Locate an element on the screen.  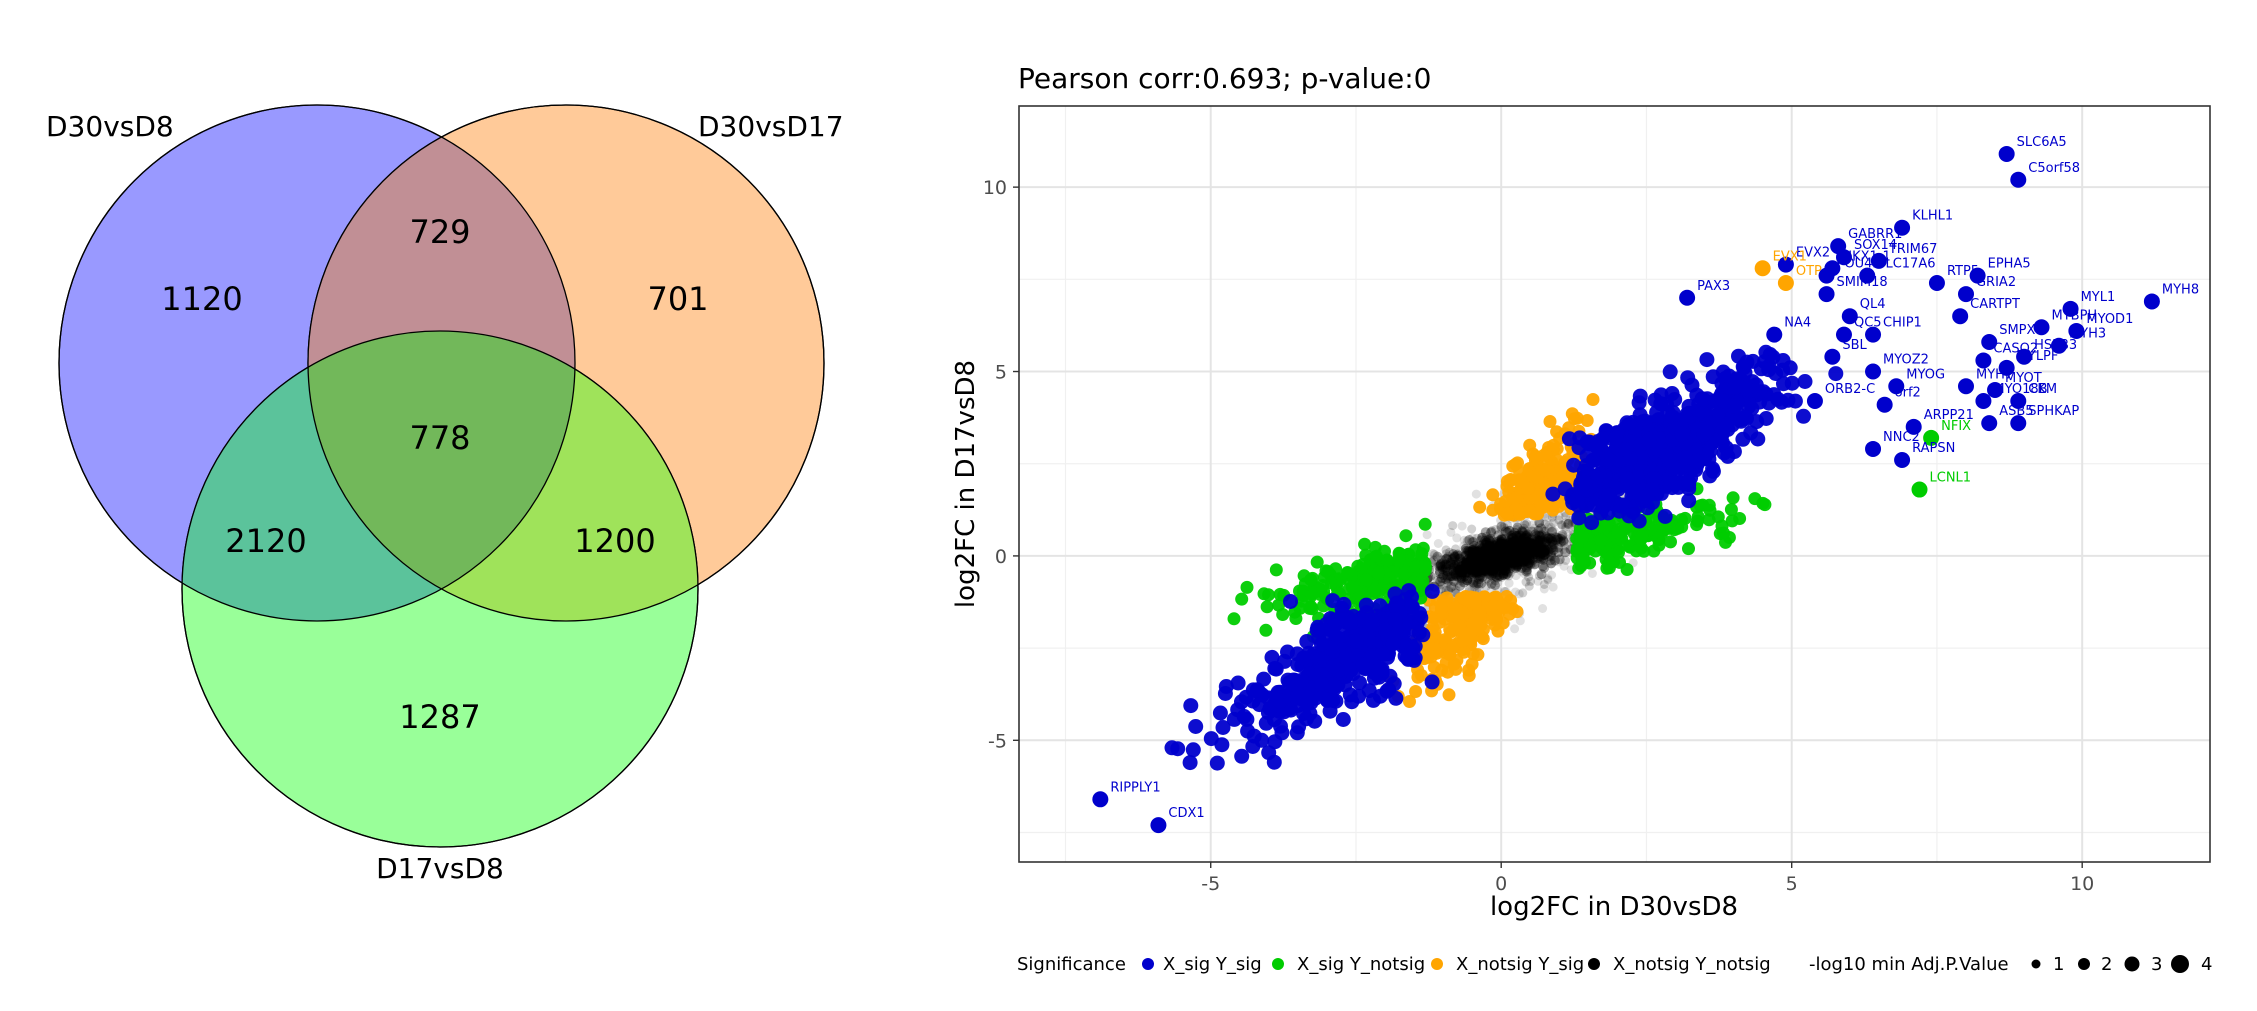
point-xnotsig-ysig is located at coordinates (1539, 500).